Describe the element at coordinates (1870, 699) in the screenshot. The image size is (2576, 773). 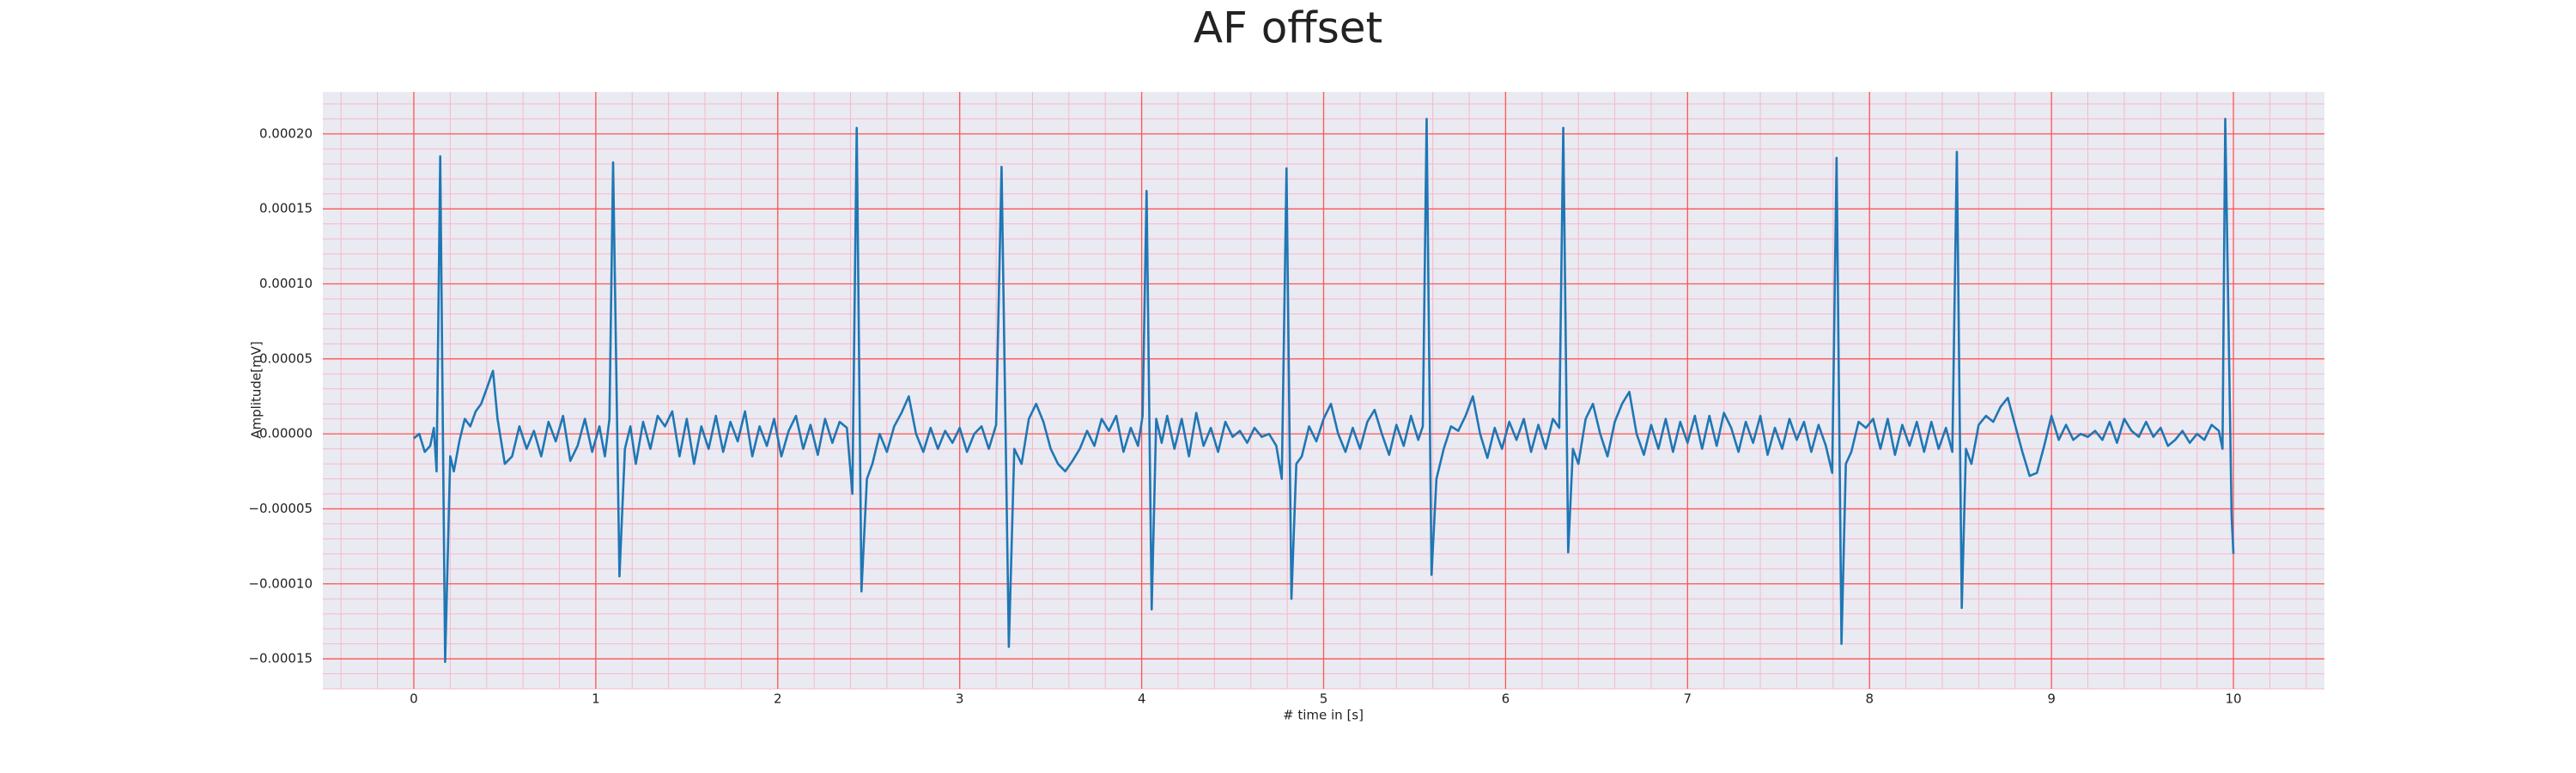
I see `x-tick-label: 8` at that location.